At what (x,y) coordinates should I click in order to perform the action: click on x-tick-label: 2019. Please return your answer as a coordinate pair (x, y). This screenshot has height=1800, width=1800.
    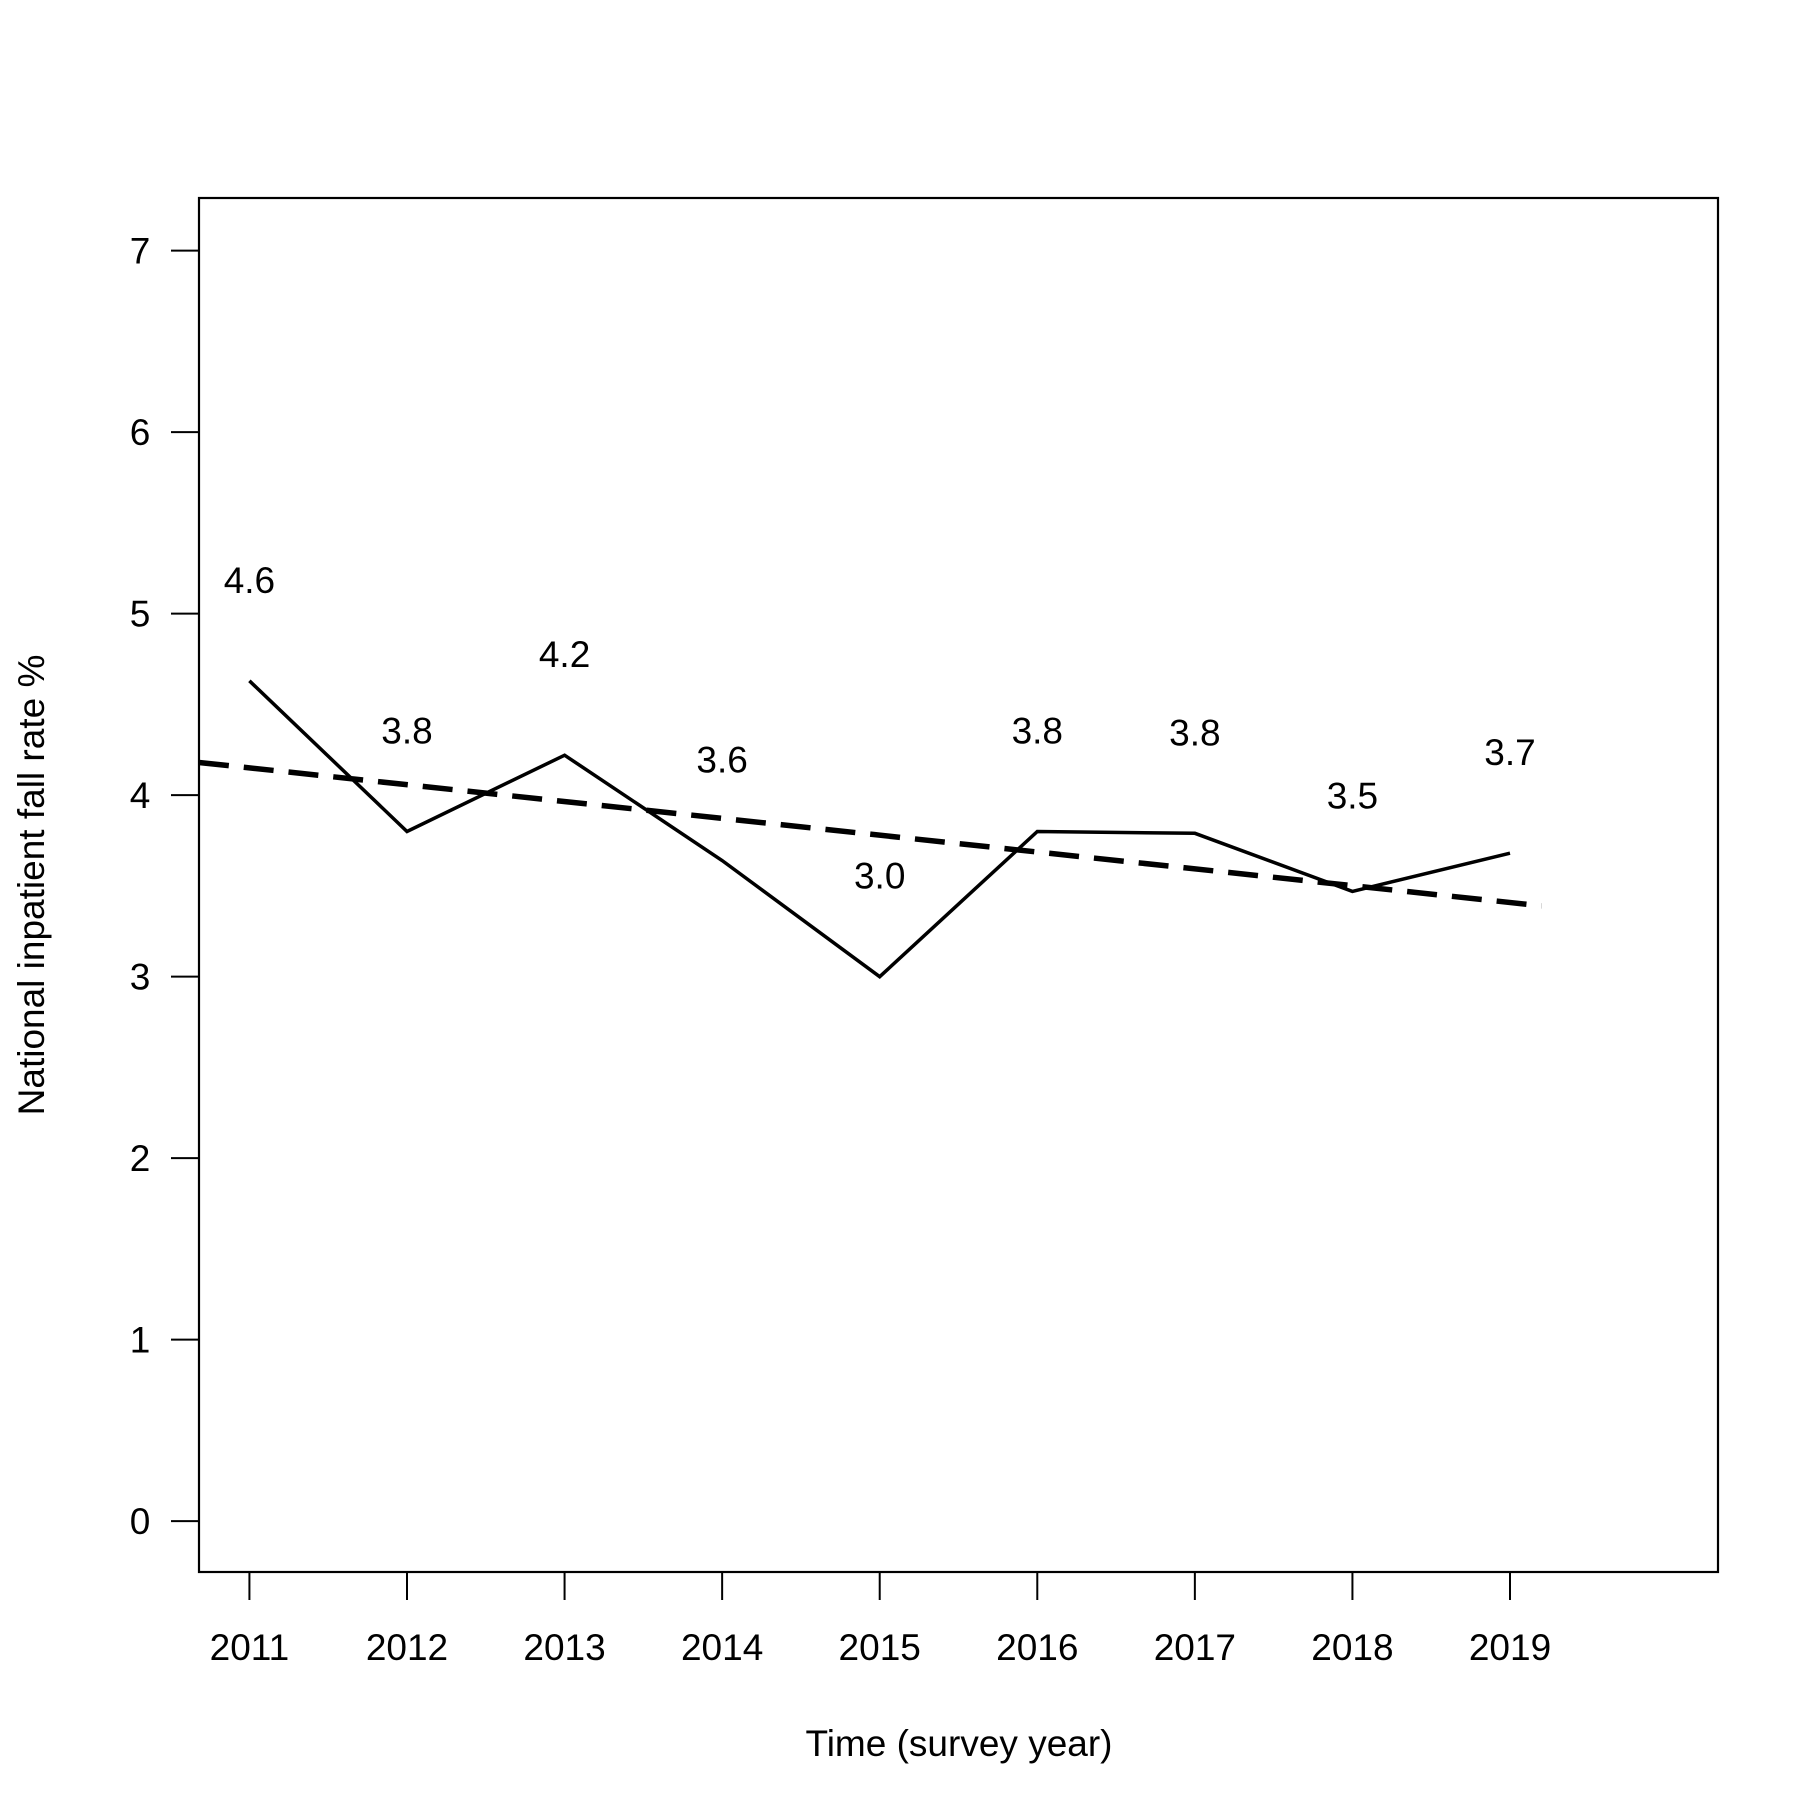
    Looking at the image, I should click on (1510, 1647).